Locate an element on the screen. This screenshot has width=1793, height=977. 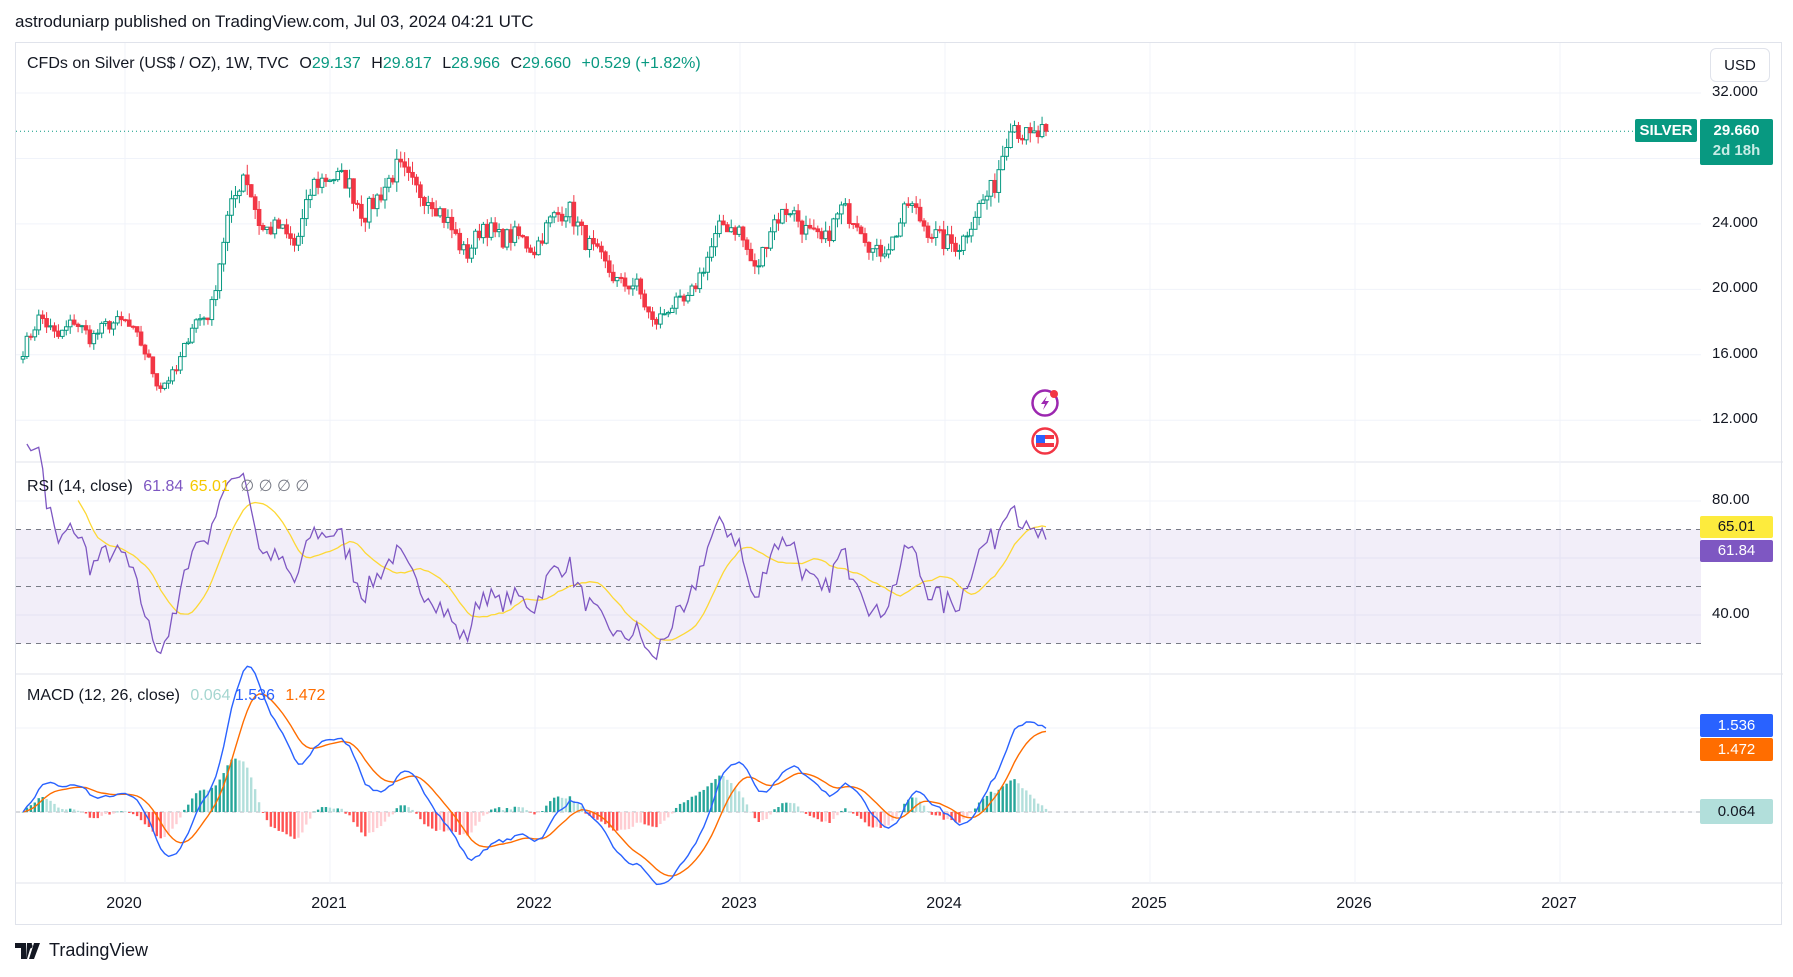
price-tick-label: 24.000 is located at coordinates (1735, 222).